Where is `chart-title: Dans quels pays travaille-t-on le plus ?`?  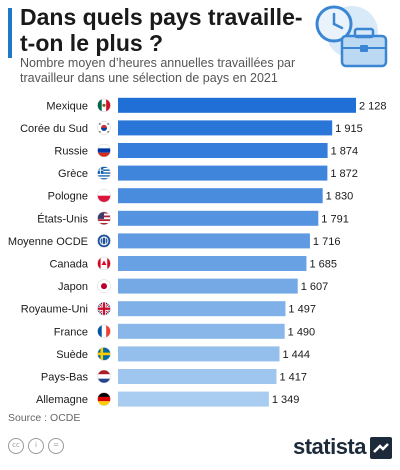 chart-title: Dans quels pays travaille-t-on le plus ? is located at coordinates (161, 30).